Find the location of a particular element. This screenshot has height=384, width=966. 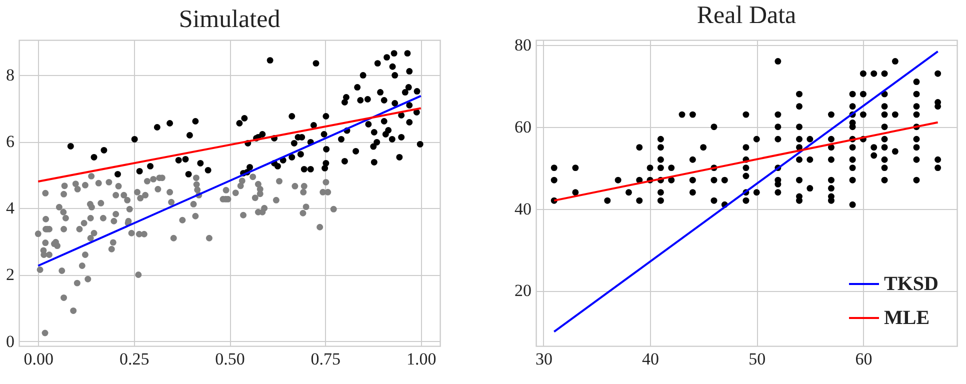

x-tick-label: 0.50 is located at coordinates (230, 359).